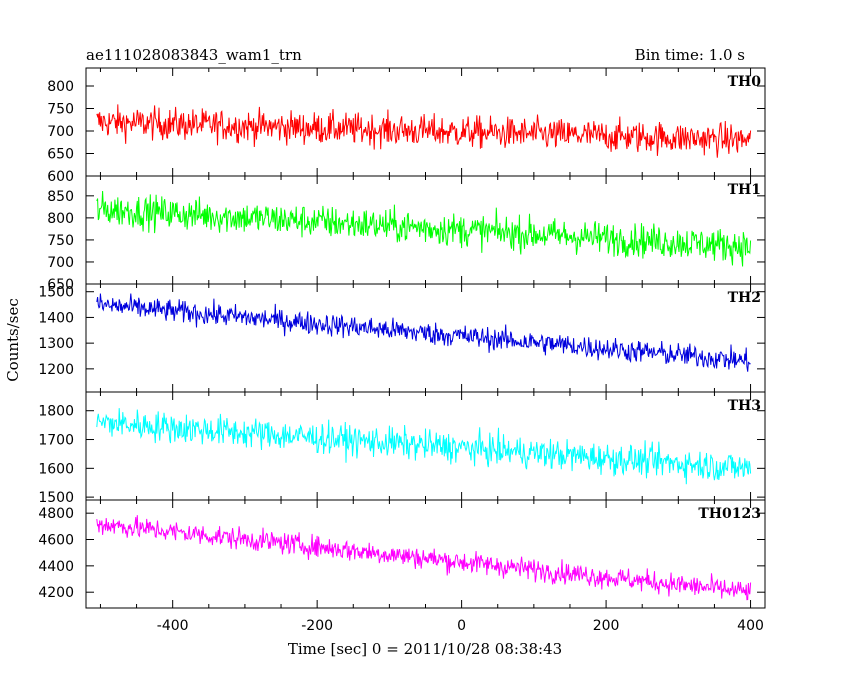 This screenshot has height=680, width=850. Describe the element at coordinates (606, 626) in the screenshot. I see `x-tick-label: 200` at that location.